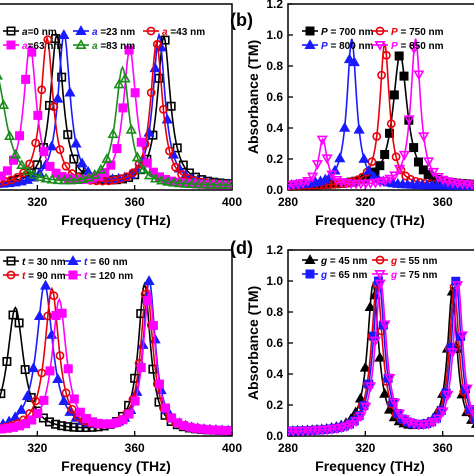 The width and height of the screenshot is (474, 474). I want to click on legend-value: = 800 nm, so click(351, 46).